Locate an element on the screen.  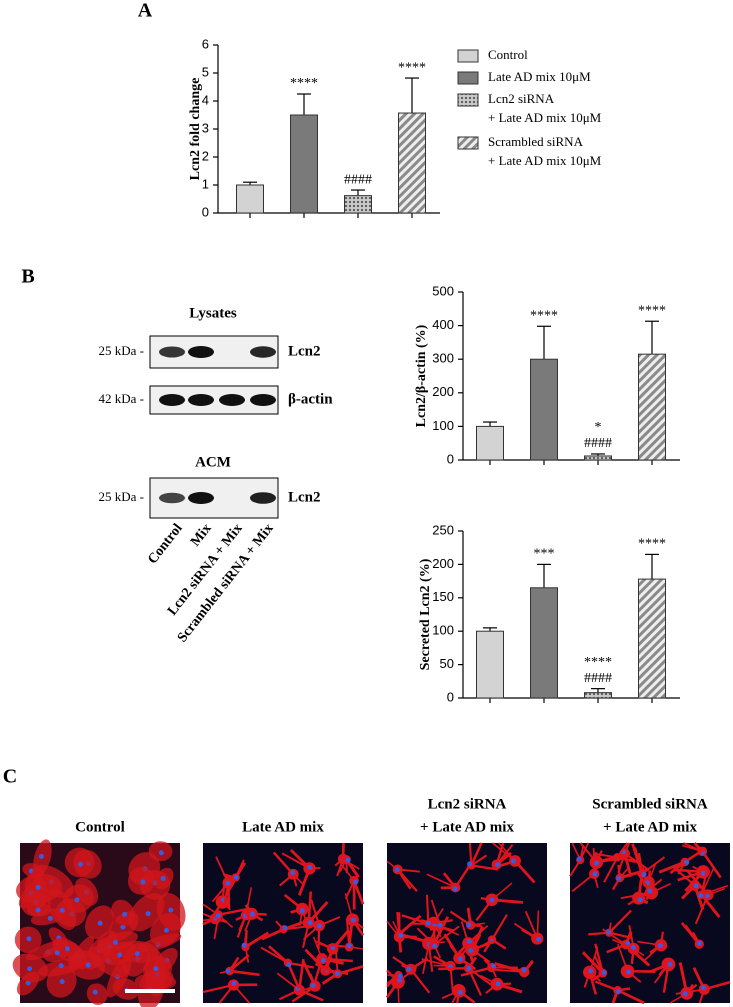
blot-title: Lysates is located at coordinates (213, 313).